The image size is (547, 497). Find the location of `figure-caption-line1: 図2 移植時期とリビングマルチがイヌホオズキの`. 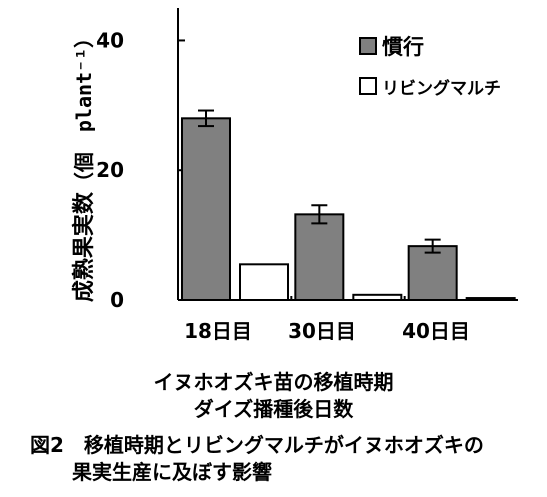

figure-caption-line1: 図2 移植時期とリビングマルチがイヌホオズキの is located at coordinates (257, 445).